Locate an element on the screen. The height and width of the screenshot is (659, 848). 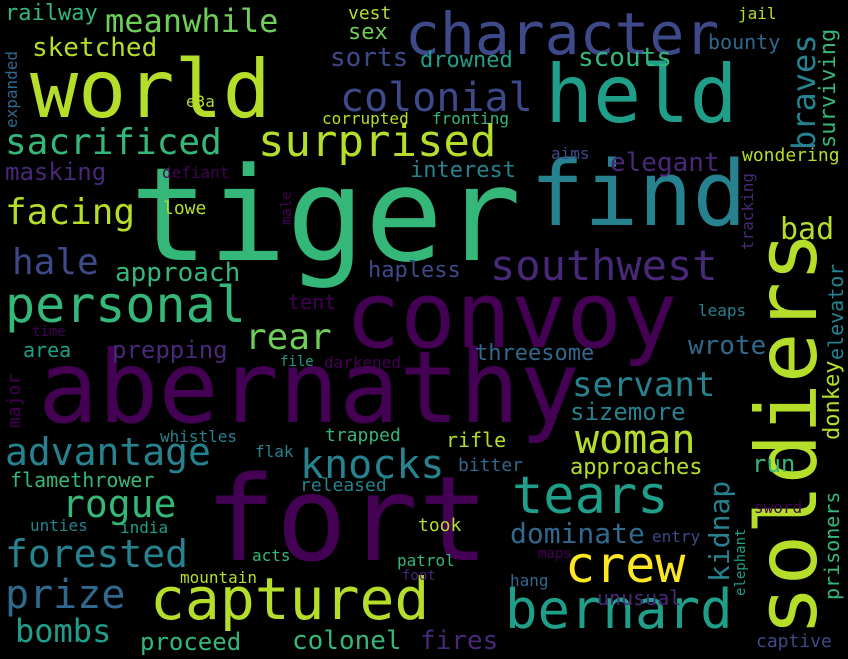
word-dominate: dominate is located at coordinates (577, 533).